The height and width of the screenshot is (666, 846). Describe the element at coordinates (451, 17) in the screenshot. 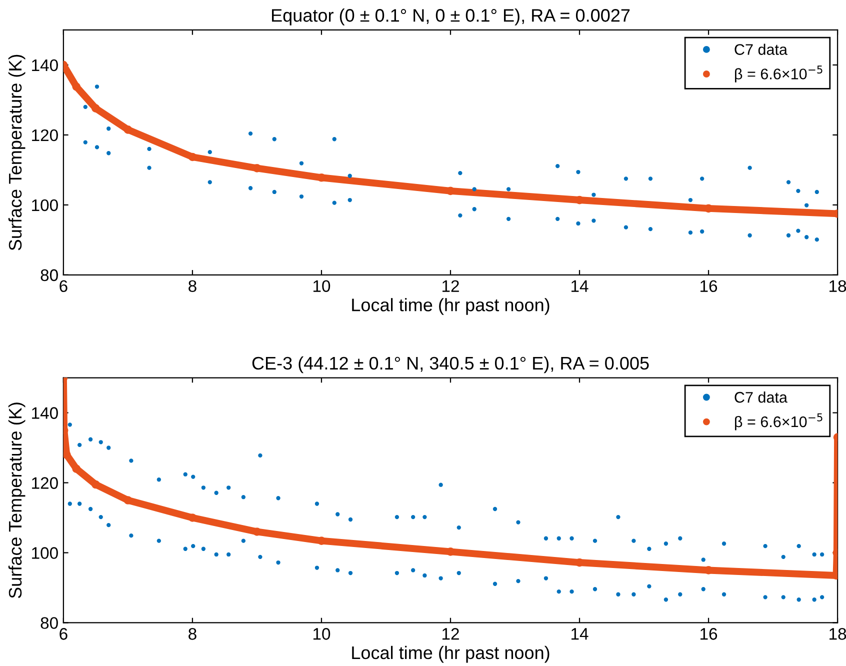

I see `chart-title: Equator (0 ± 0.1° N, 0 ± 0.1° E), RA = 0.0027` at that location.